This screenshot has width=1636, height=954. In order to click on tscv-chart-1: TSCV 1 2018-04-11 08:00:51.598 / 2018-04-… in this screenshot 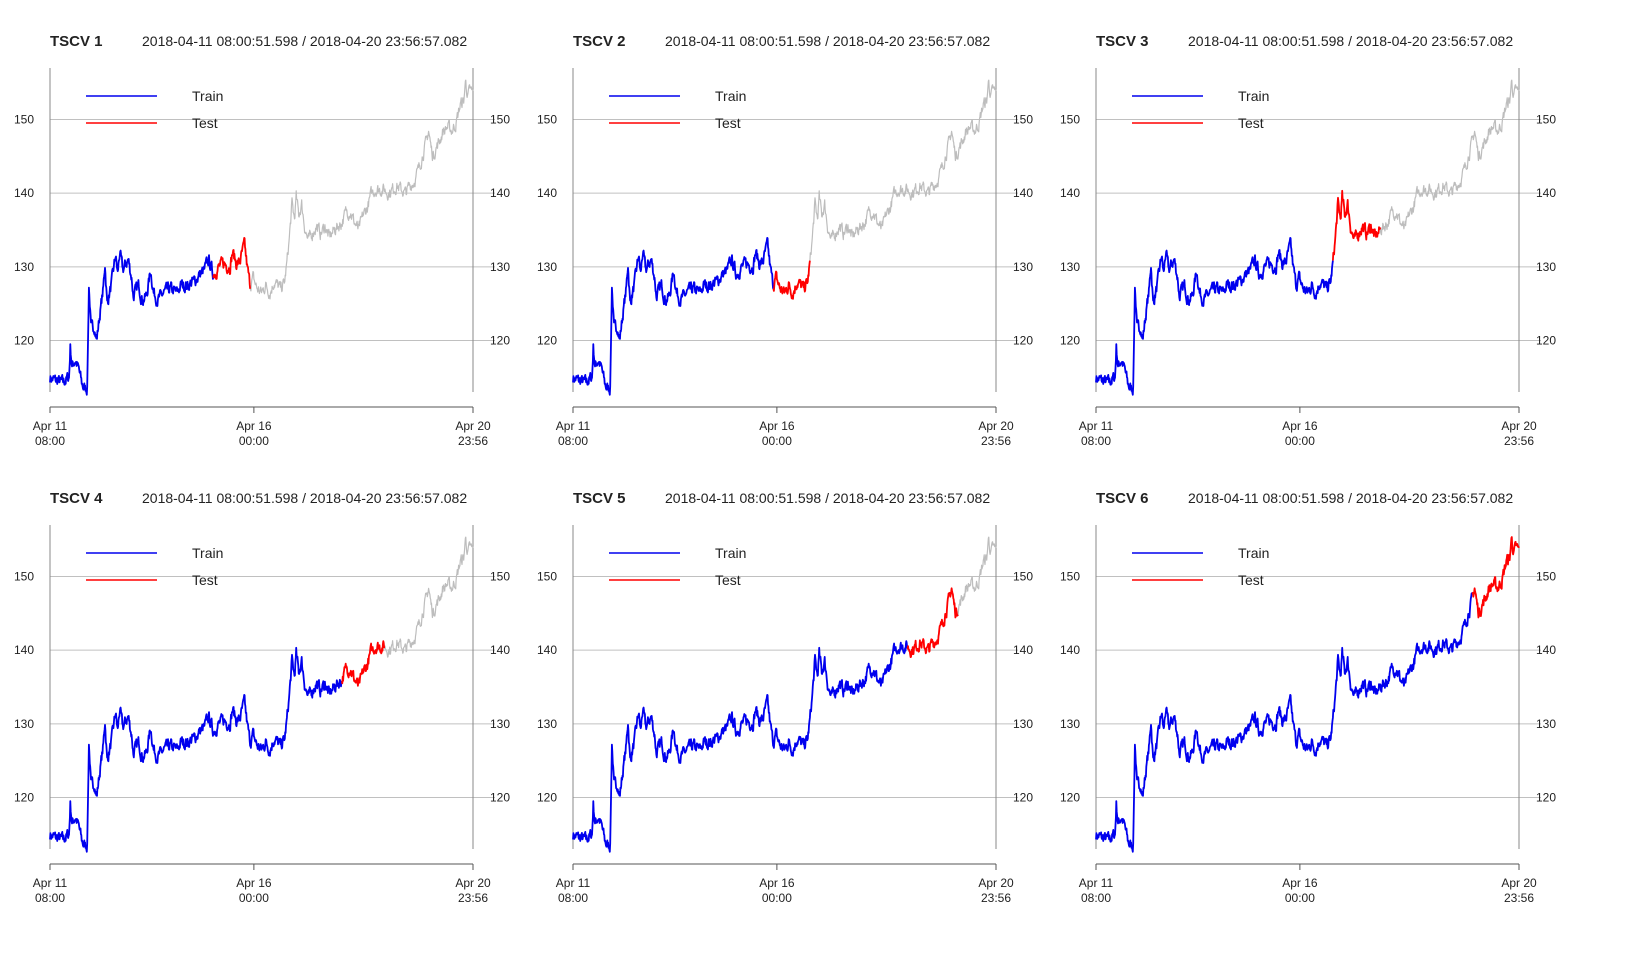, I will do `click(262, 240)`.